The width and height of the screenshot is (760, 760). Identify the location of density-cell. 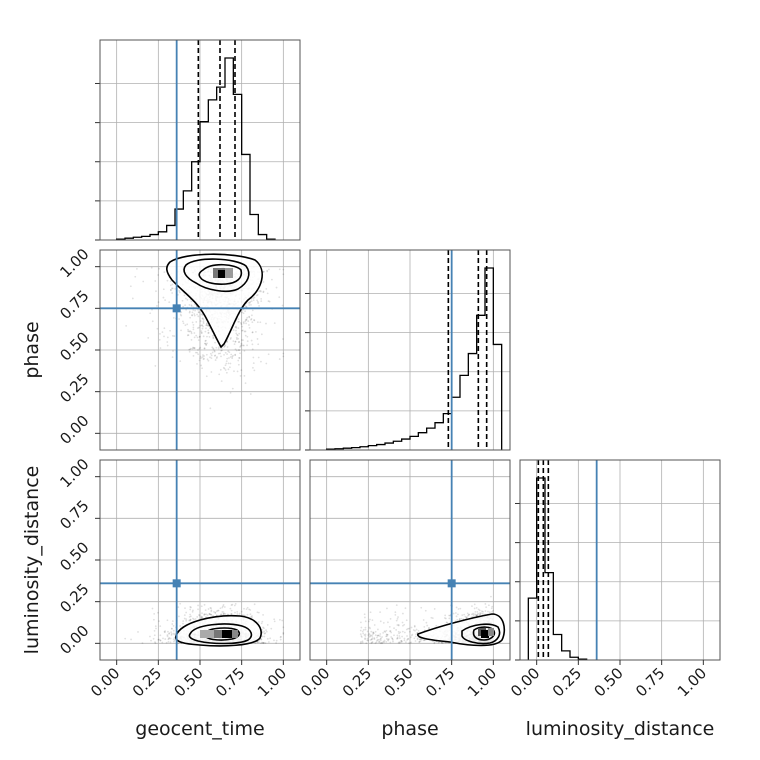
(207, 634).